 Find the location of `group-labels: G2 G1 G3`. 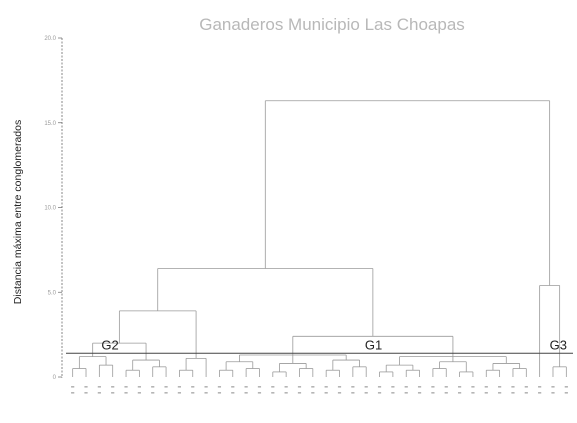

group-labels: G2 G1 G3 is located at coordinates (334, 344).